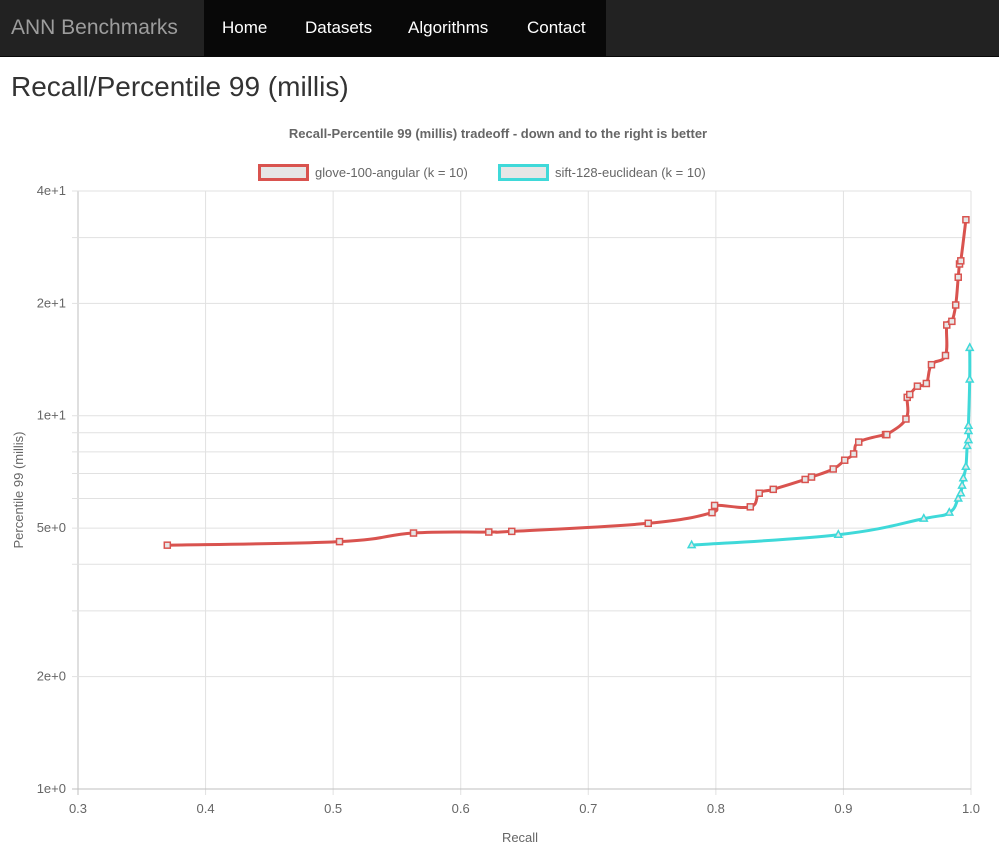 The width and height of the screenshot is (999, 865). I want to click on x-tick-label: 1.0, so click(971, 808).